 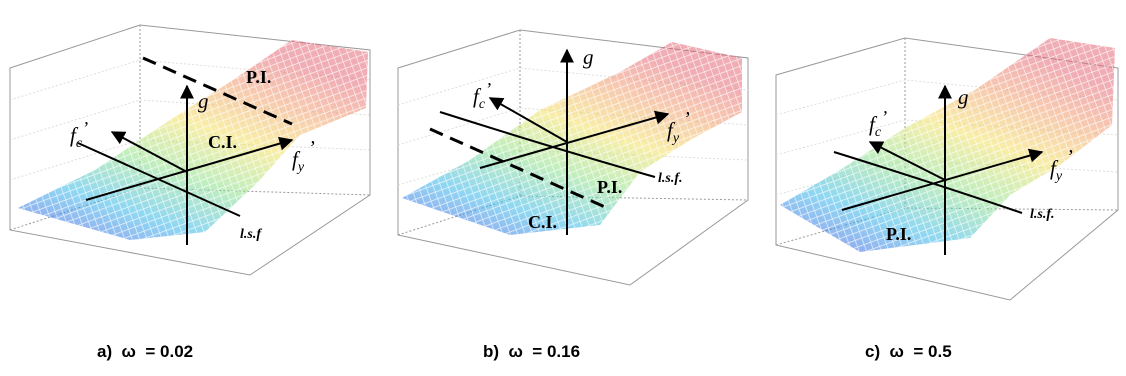 I want to click on fc-label-b: fc’, so click(x=482, y=95).